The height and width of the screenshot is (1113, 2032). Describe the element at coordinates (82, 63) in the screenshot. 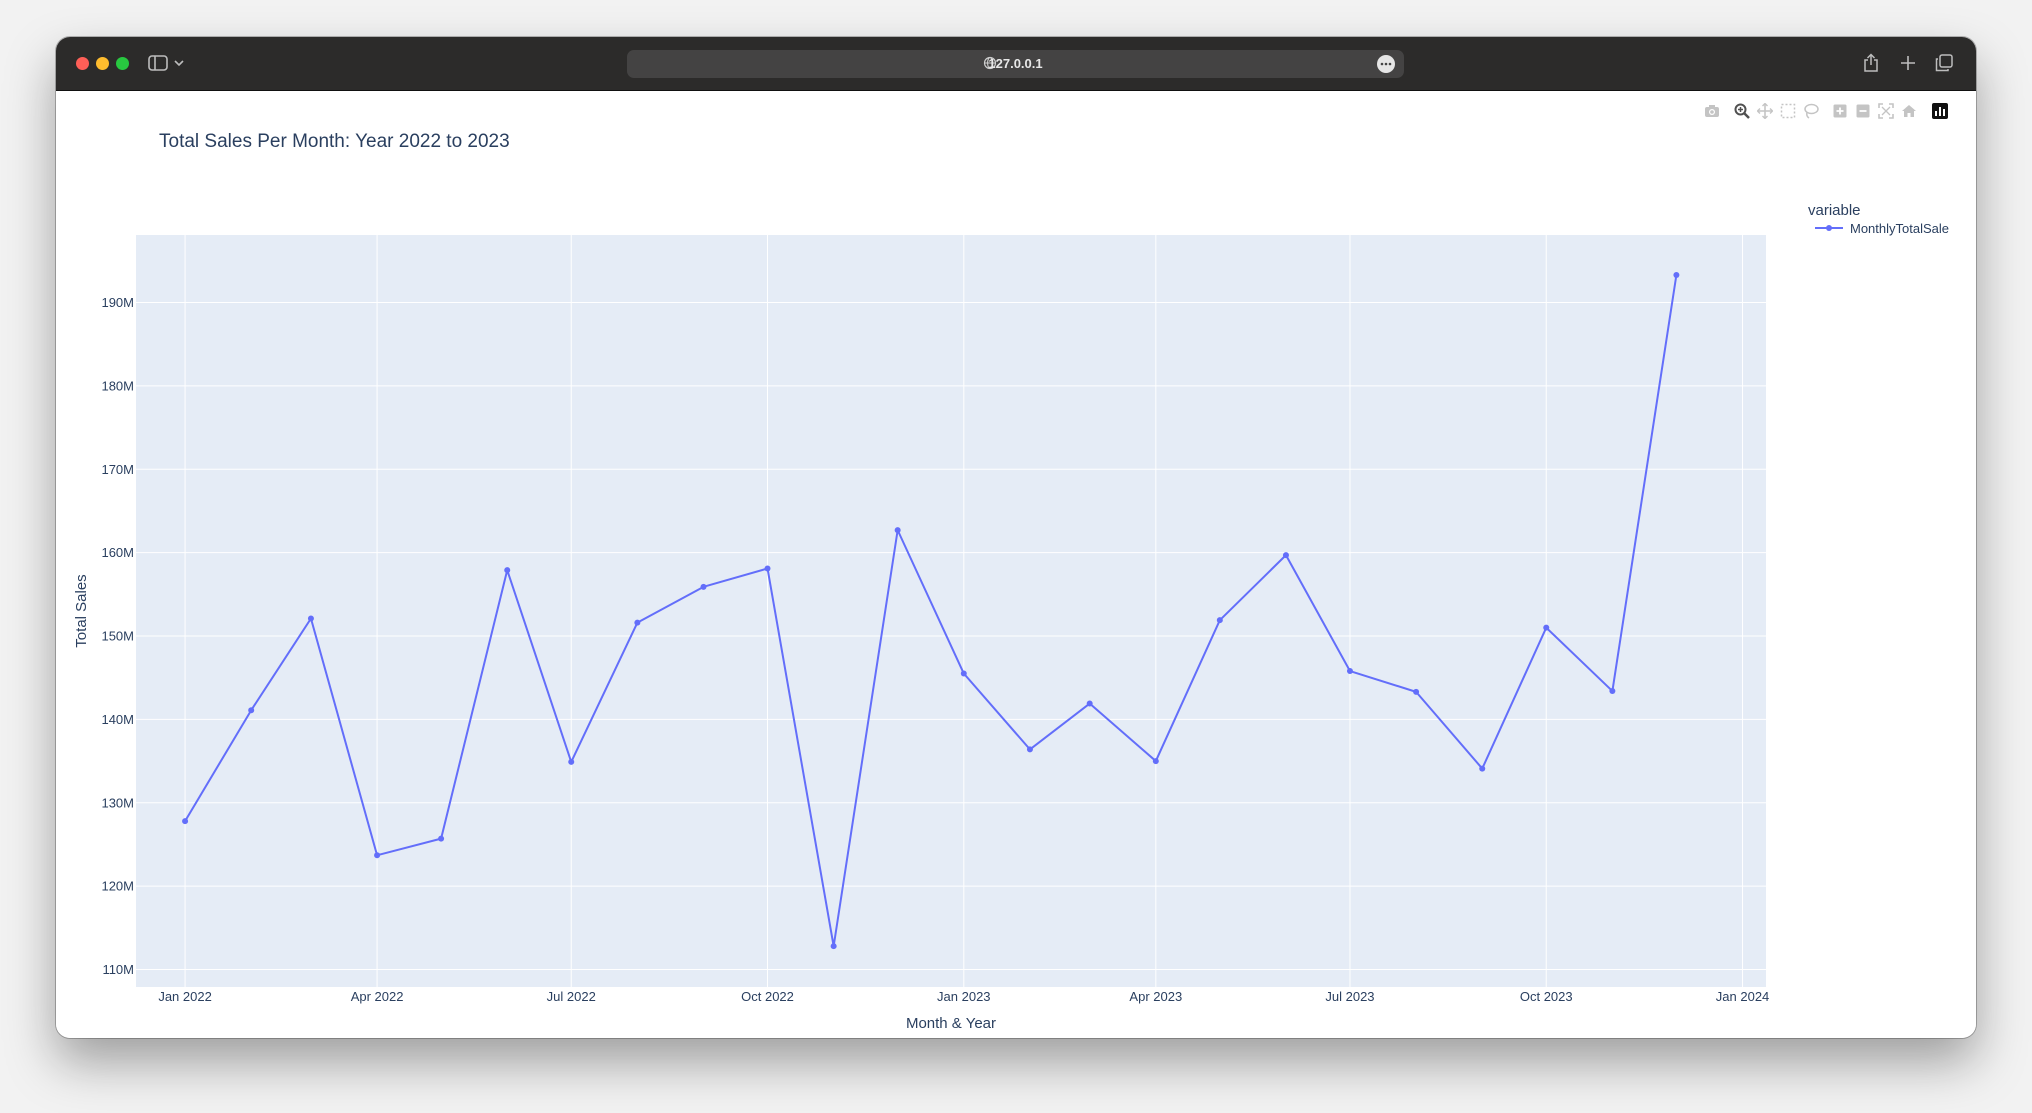

I see `close-window-button` at that location.